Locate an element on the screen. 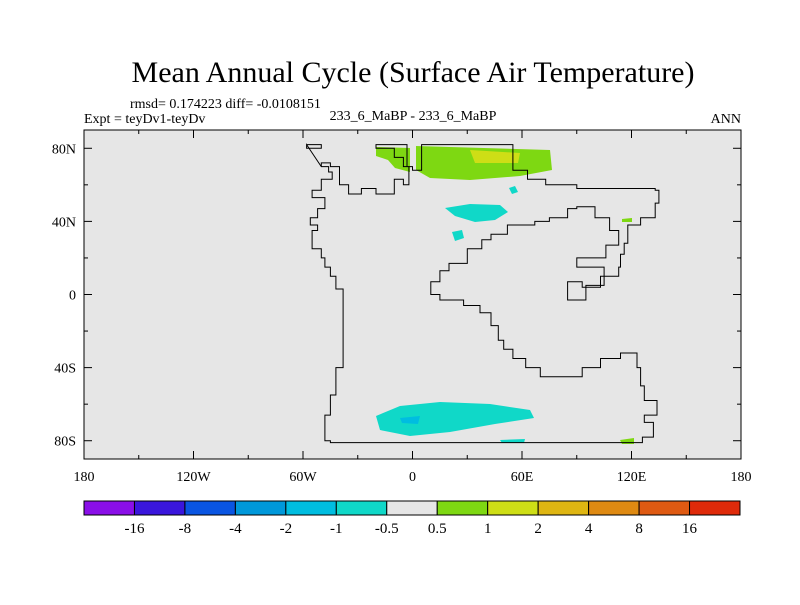 Image resolution: width=800 pixels, height=605 pixels. anomaly-region-greenland-positive is located at coordinates (393, 159).